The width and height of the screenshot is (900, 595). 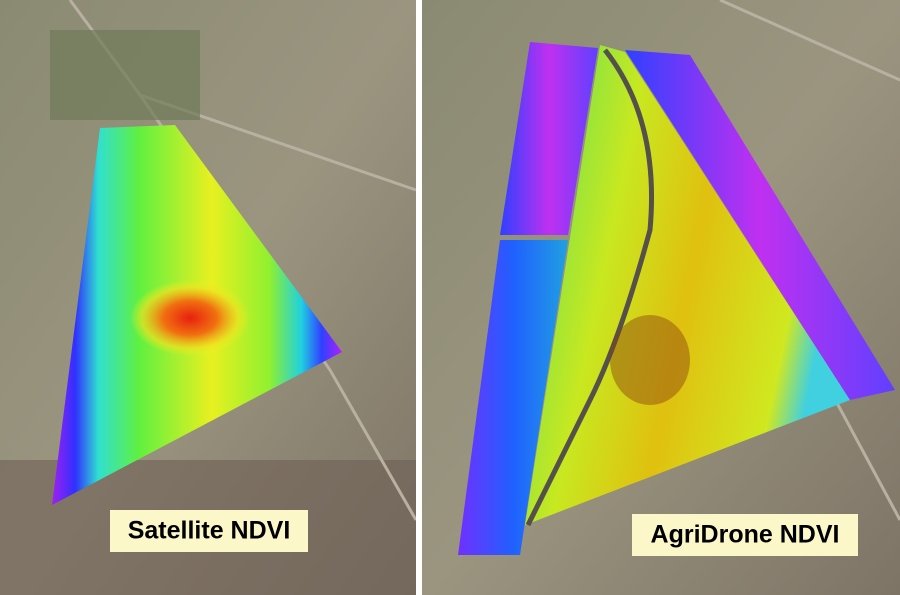 What do you see at coordinates (419, 297) in the screenshot?
I see `divider` at bounding box center [419, 297].